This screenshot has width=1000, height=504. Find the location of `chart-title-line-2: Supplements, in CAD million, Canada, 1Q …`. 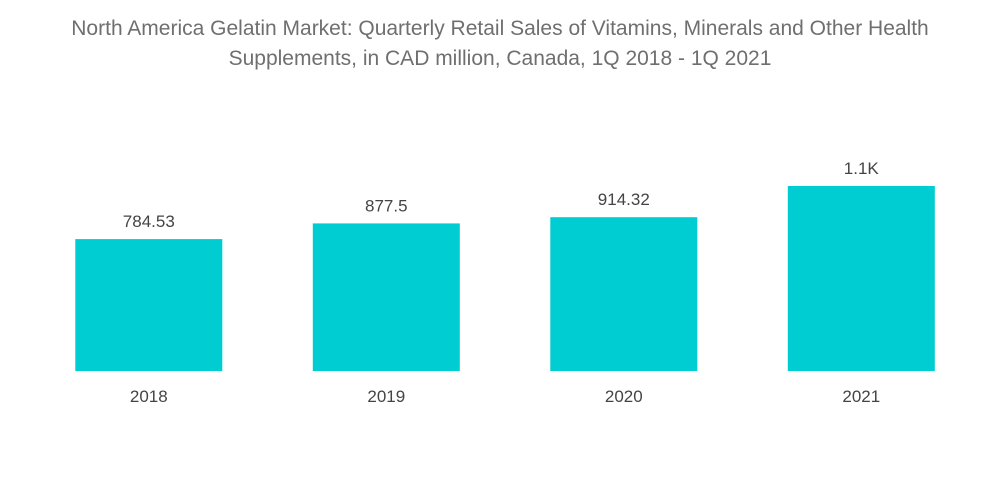

chart-title-line-2: Supplements, in CAD million, Canada, 1Q … is located at coordinates (500, 58).